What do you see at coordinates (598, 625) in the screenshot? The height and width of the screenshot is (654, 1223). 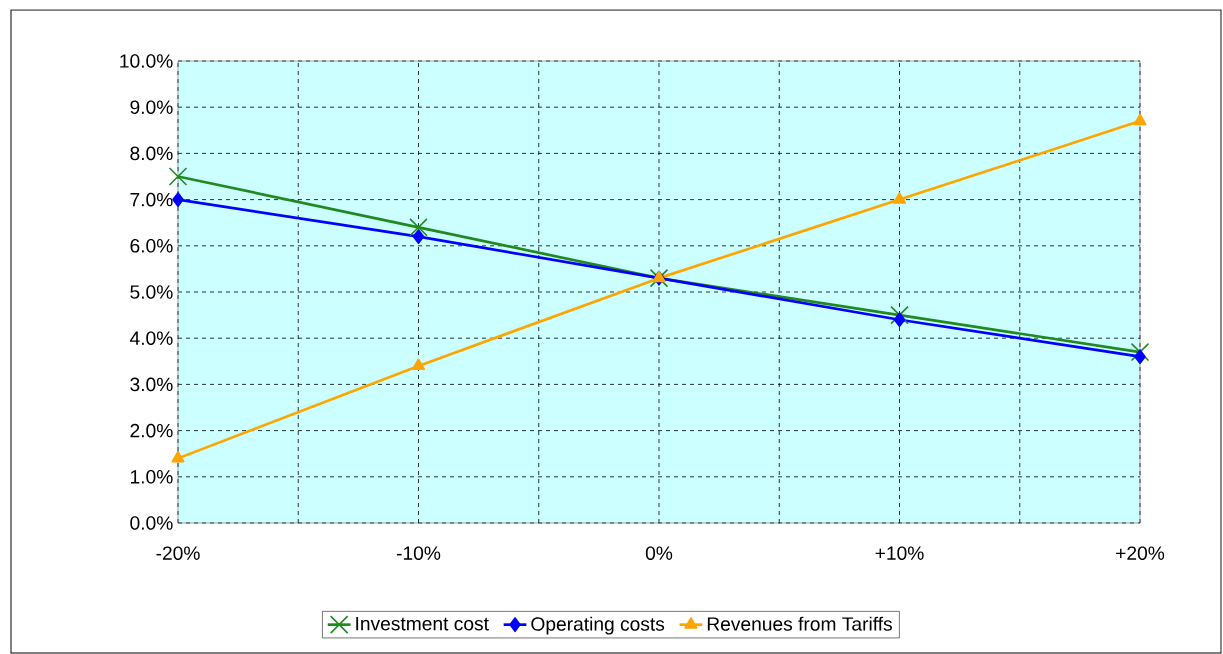 I see `legend-label: Operating costs` at bounding box center [598, 625].